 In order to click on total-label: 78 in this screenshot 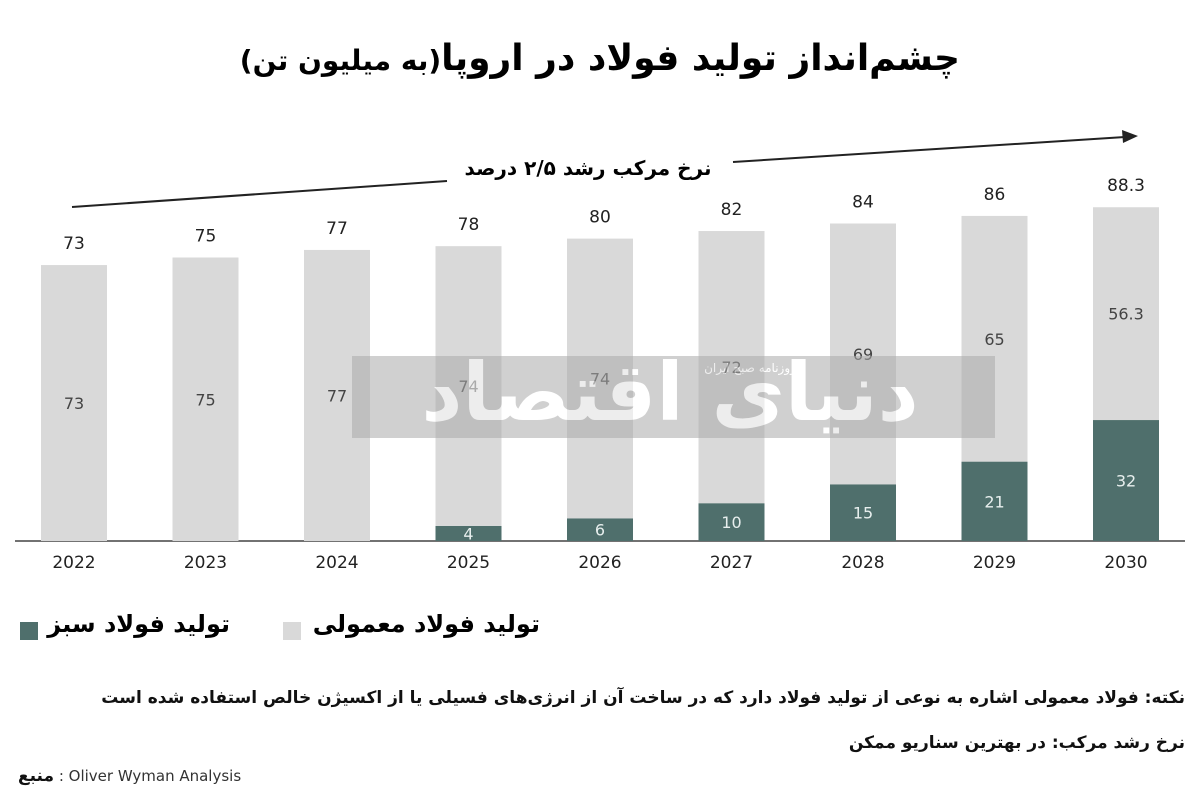, I will do `click(469, 225)`.